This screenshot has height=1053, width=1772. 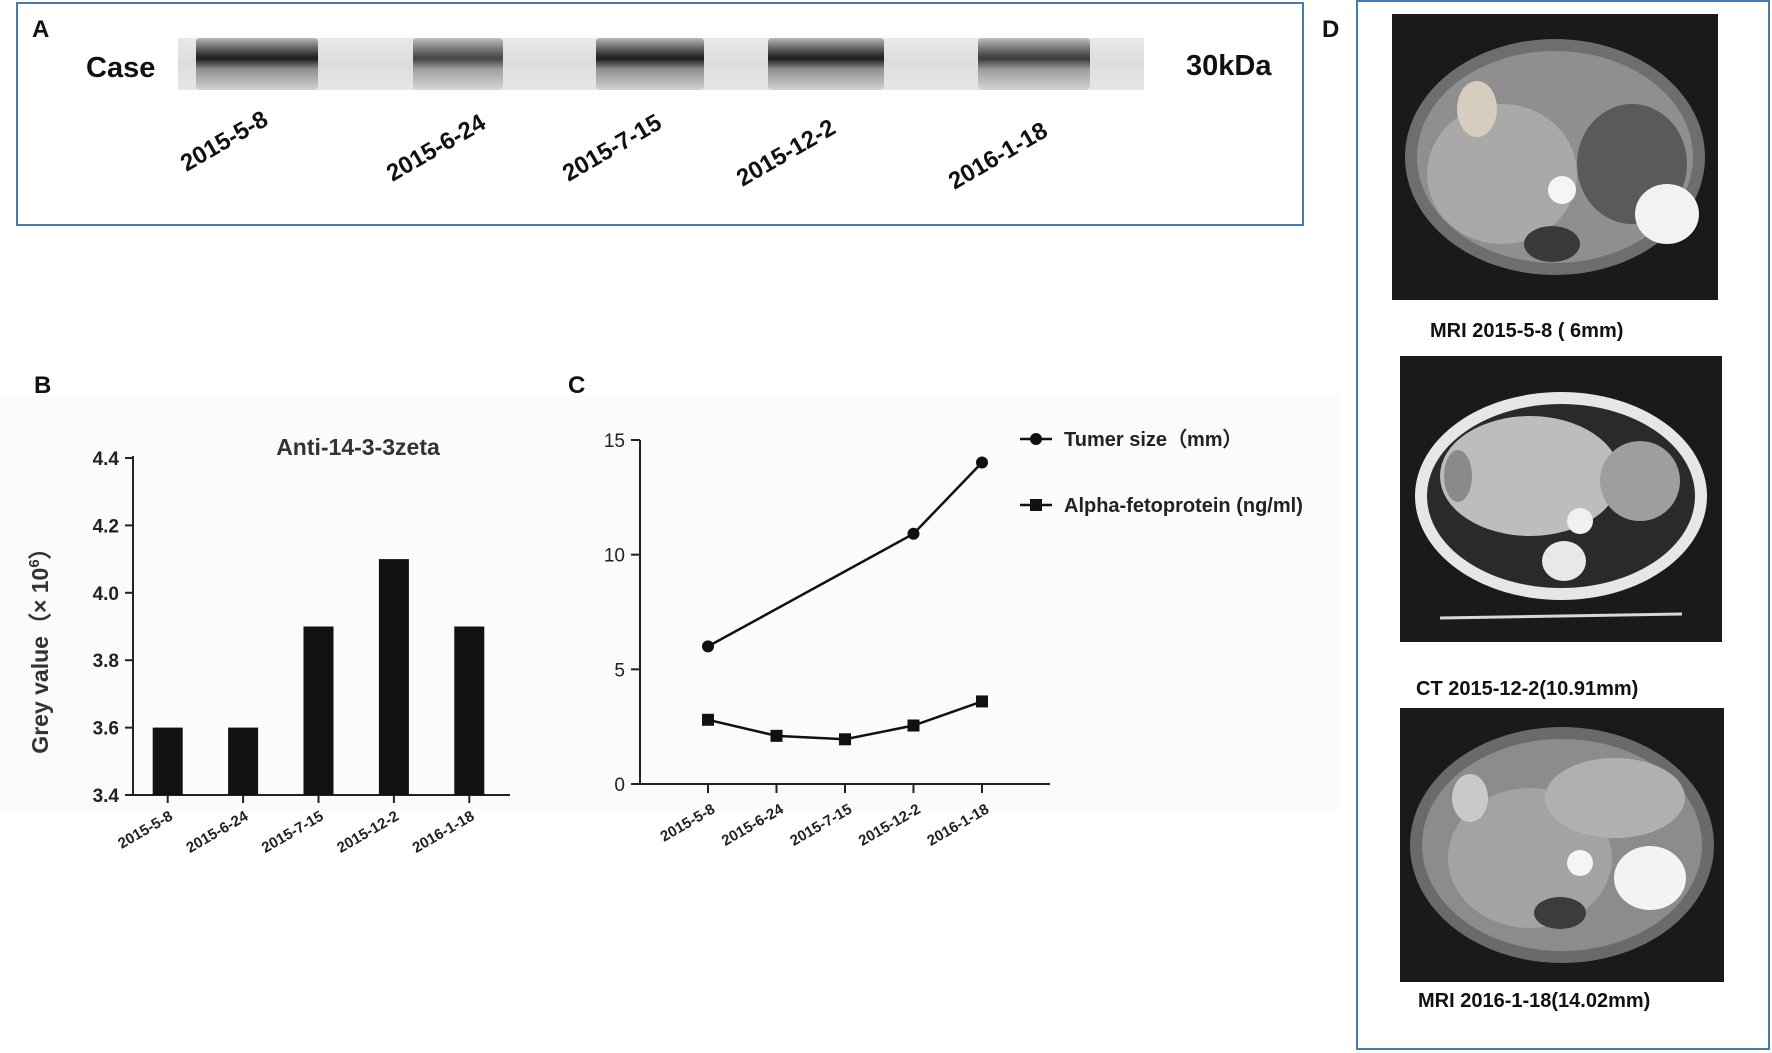 I want to click on chart-title: Anti-14-3-3zeta, so click(x=358, y=447).